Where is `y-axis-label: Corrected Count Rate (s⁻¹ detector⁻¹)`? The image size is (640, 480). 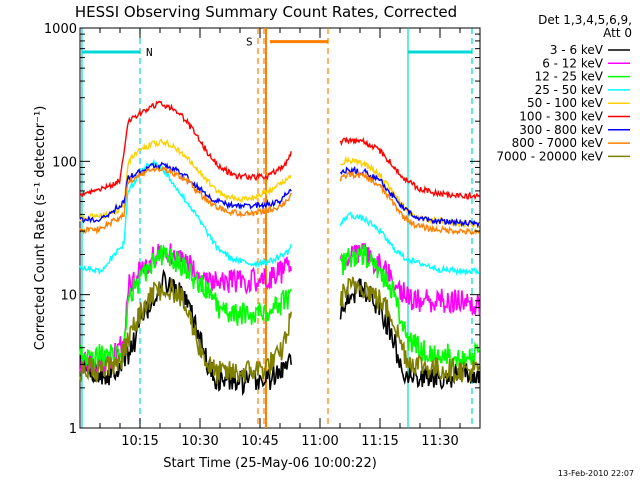 y-axis-label: Corrected Count Rate (s⁻¹ detector⁻¹) is located at coordinates (40, 228).